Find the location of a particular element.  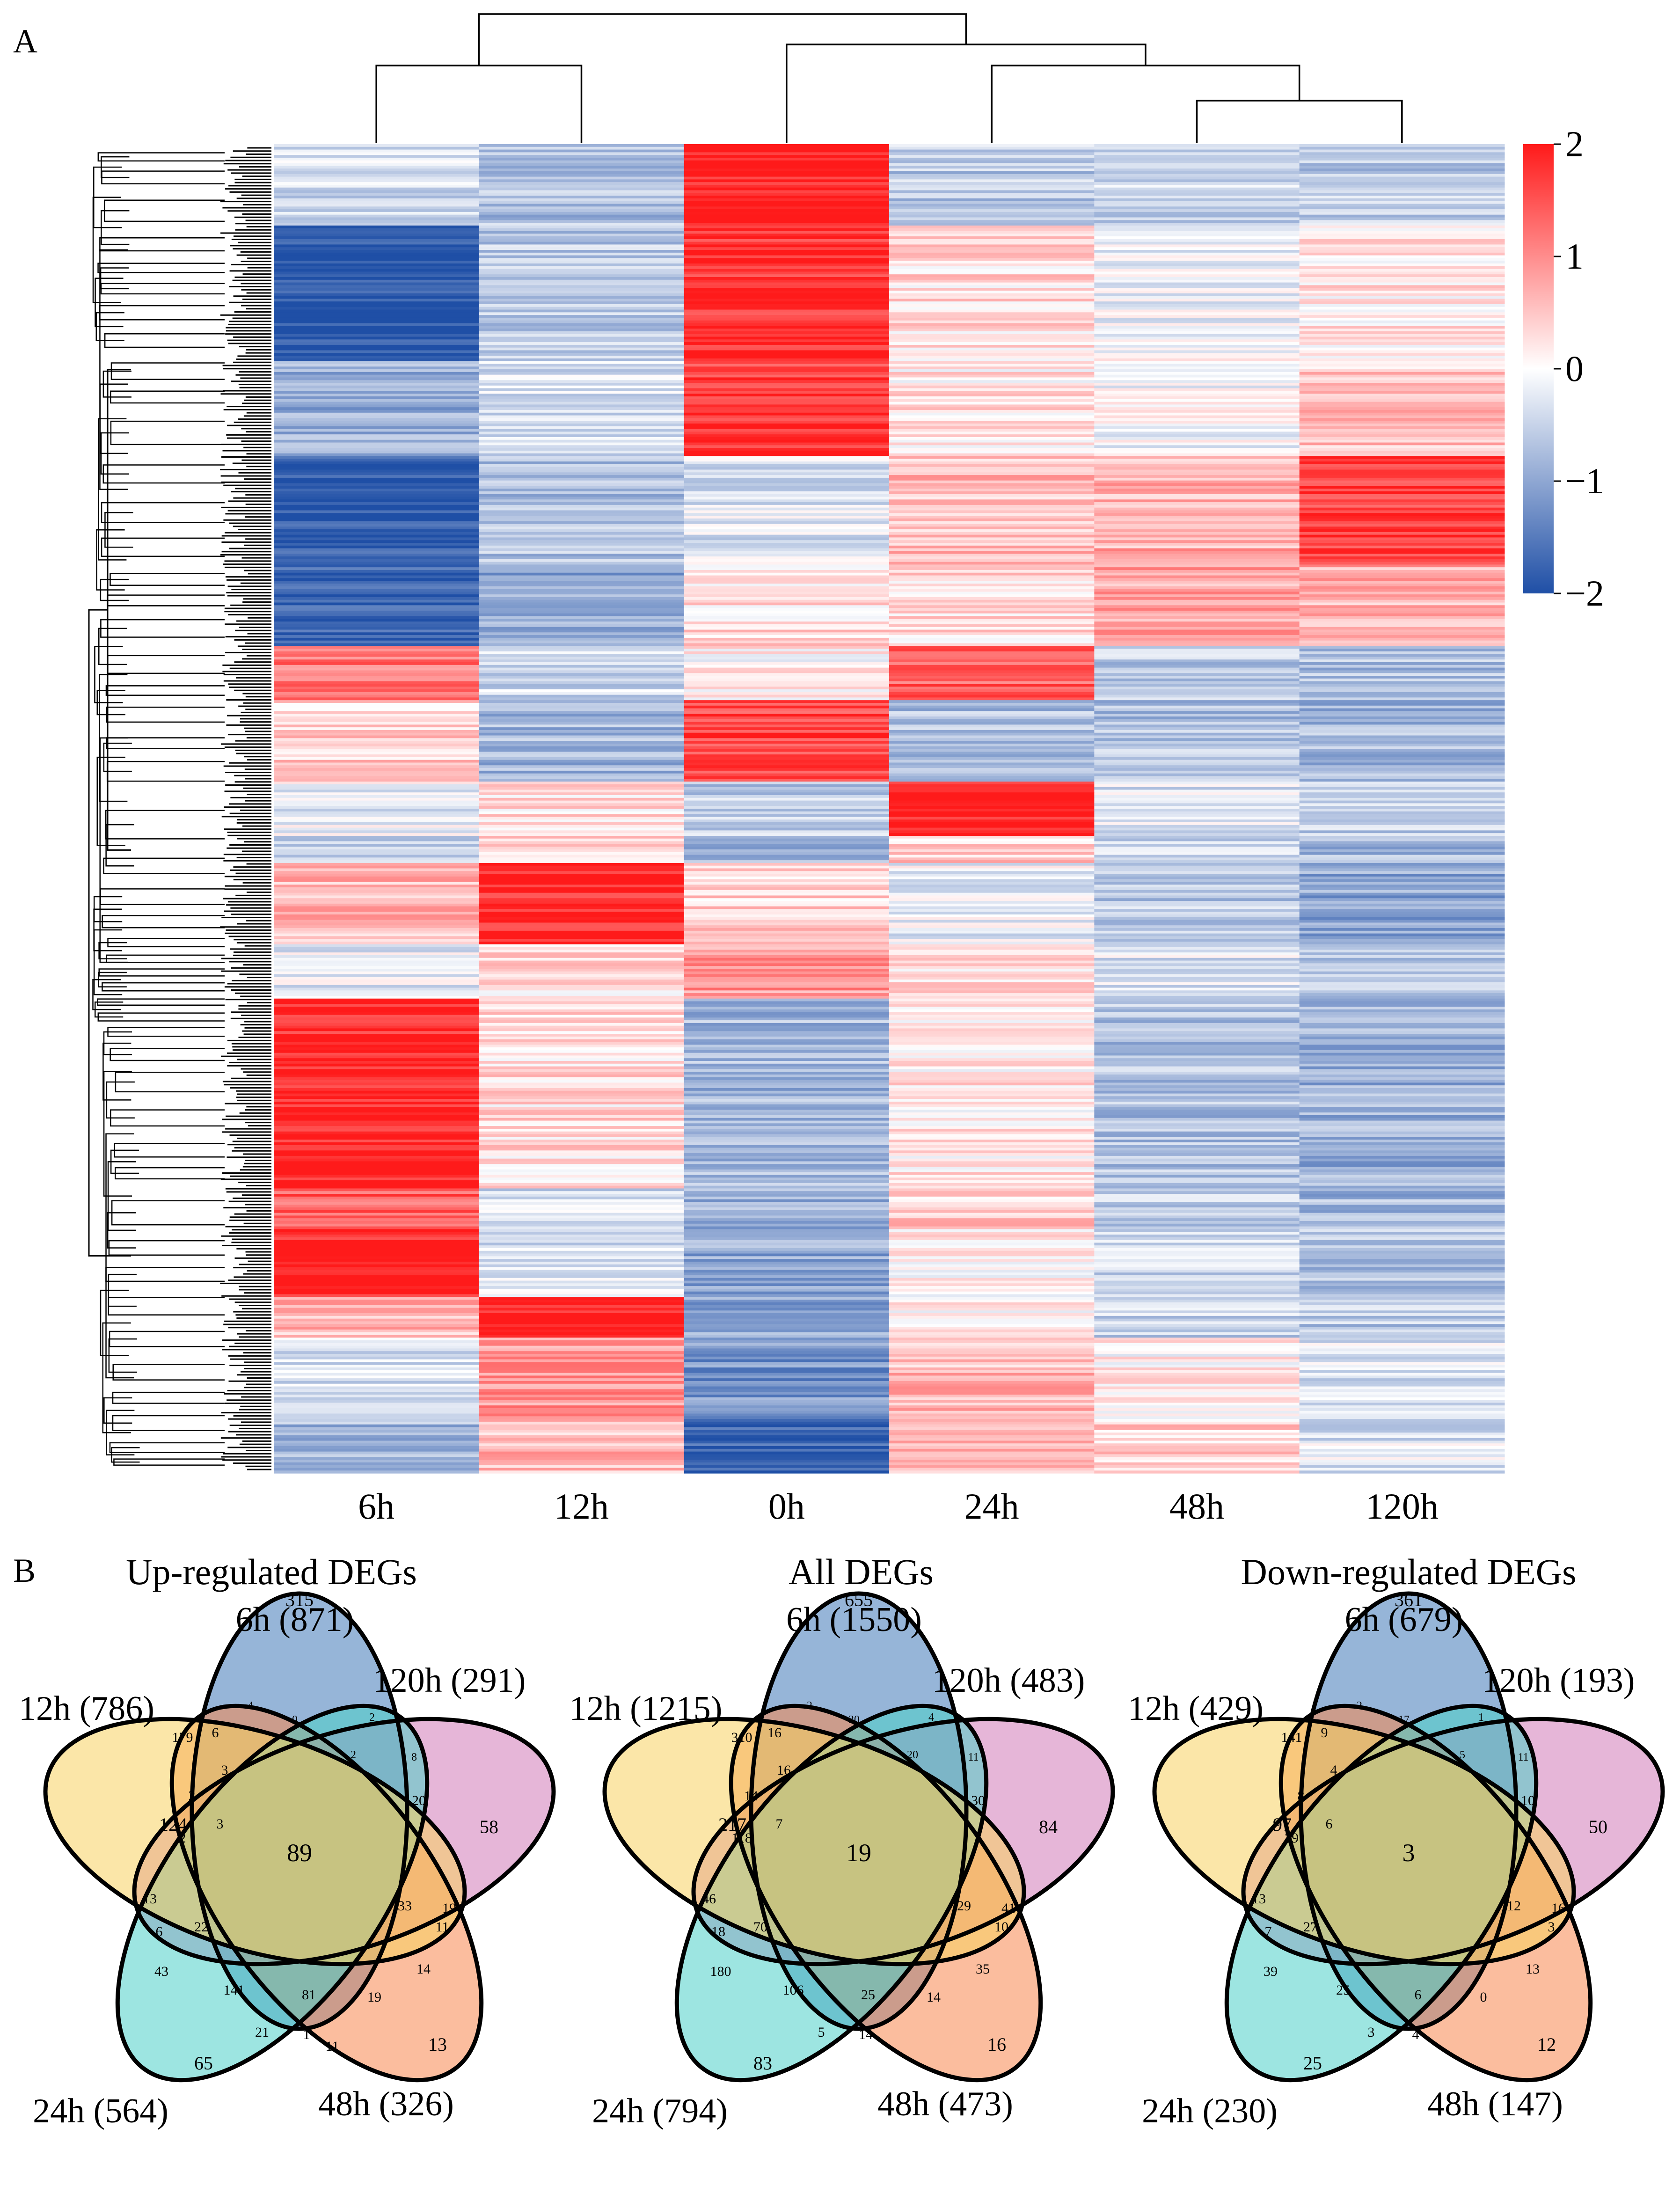

venn-region-count: 43 is located at coordinates (161, 1972).